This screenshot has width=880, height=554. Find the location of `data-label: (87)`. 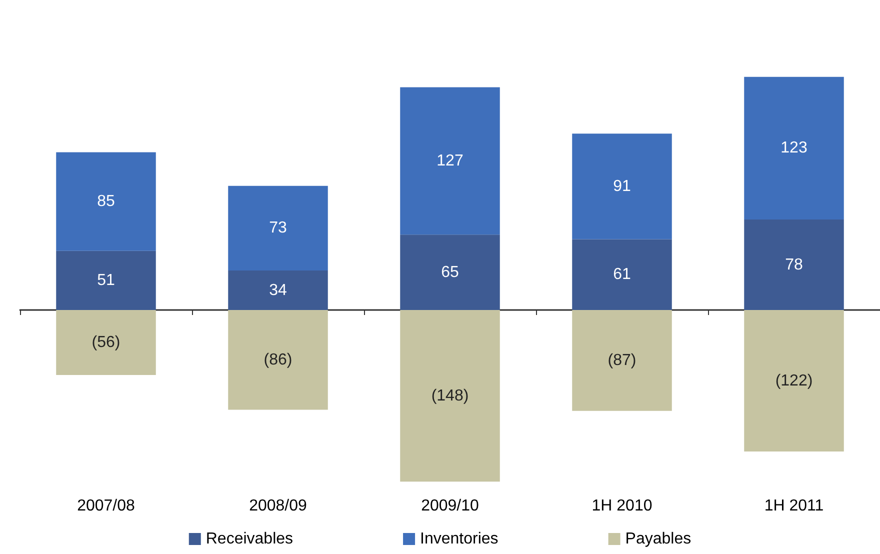

data-label: (87) is located at coordinates (622, 360).